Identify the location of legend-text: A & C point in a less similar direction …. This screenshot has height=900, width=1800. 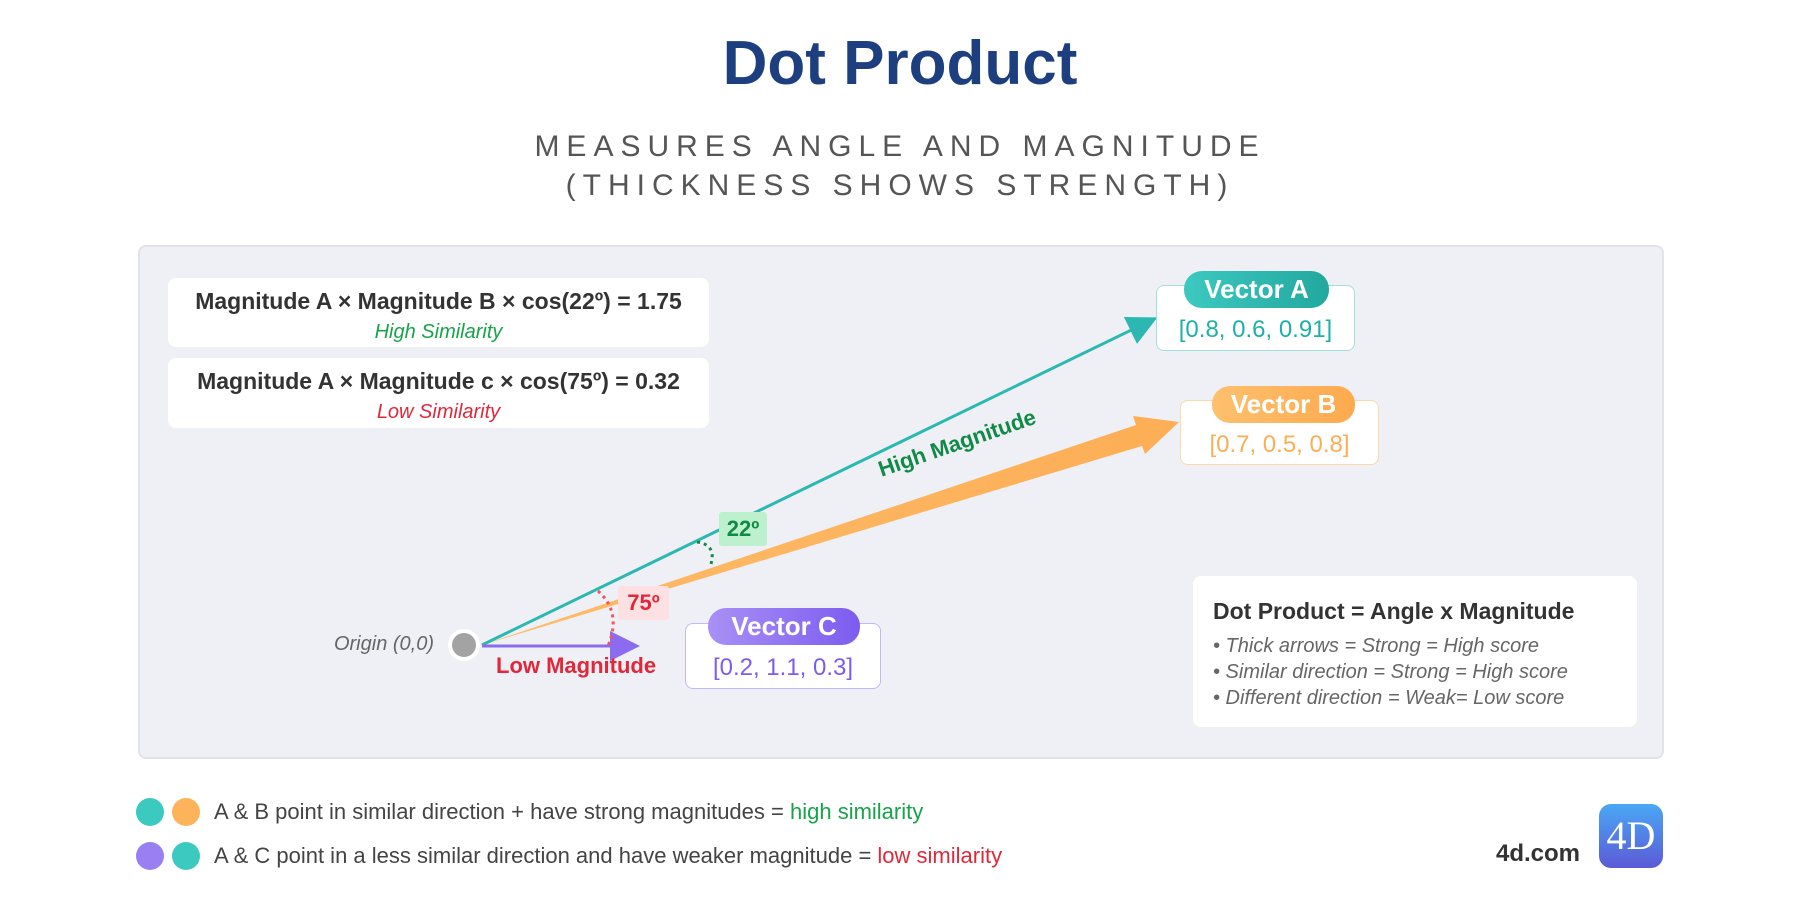
(546, 855).